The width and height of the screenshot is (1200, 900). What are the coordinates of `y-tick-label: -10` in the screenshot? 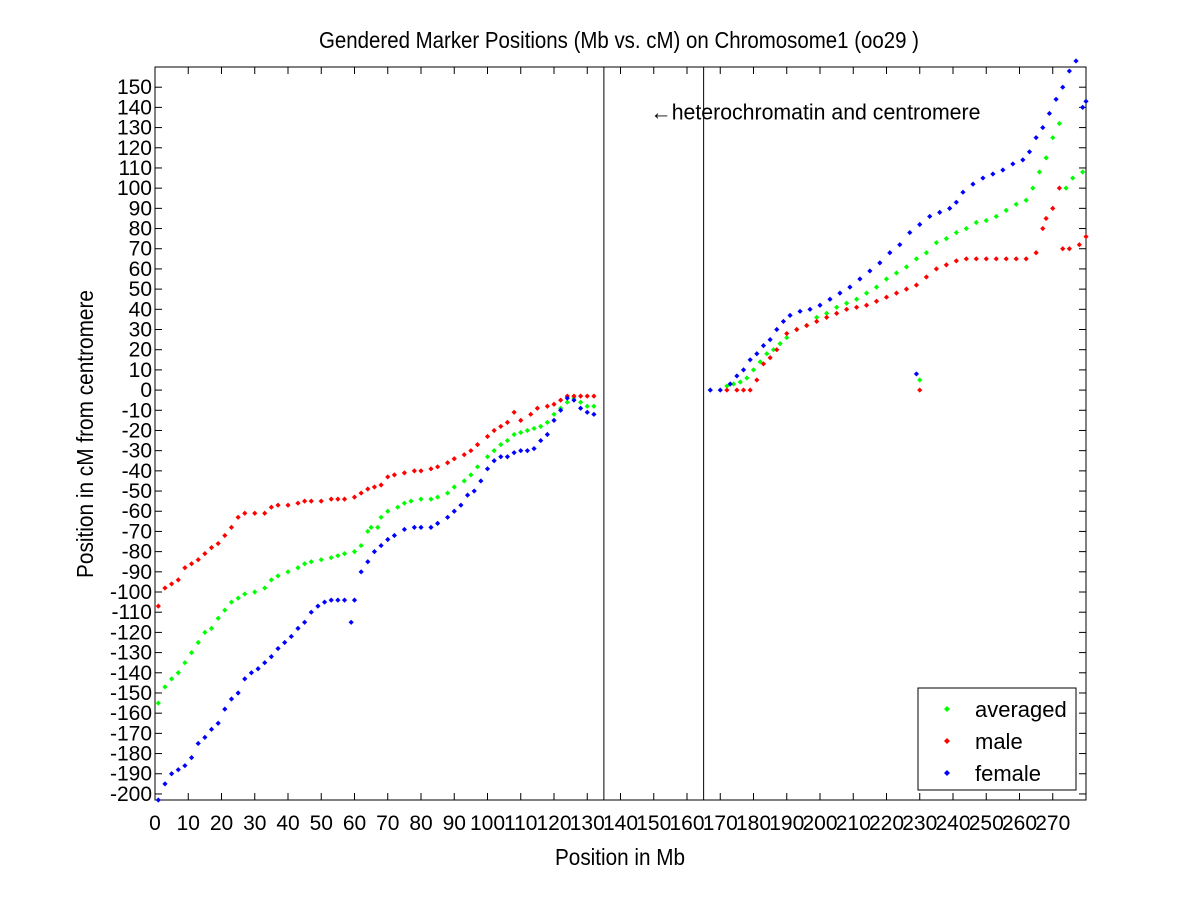 It's located at (137, 410).